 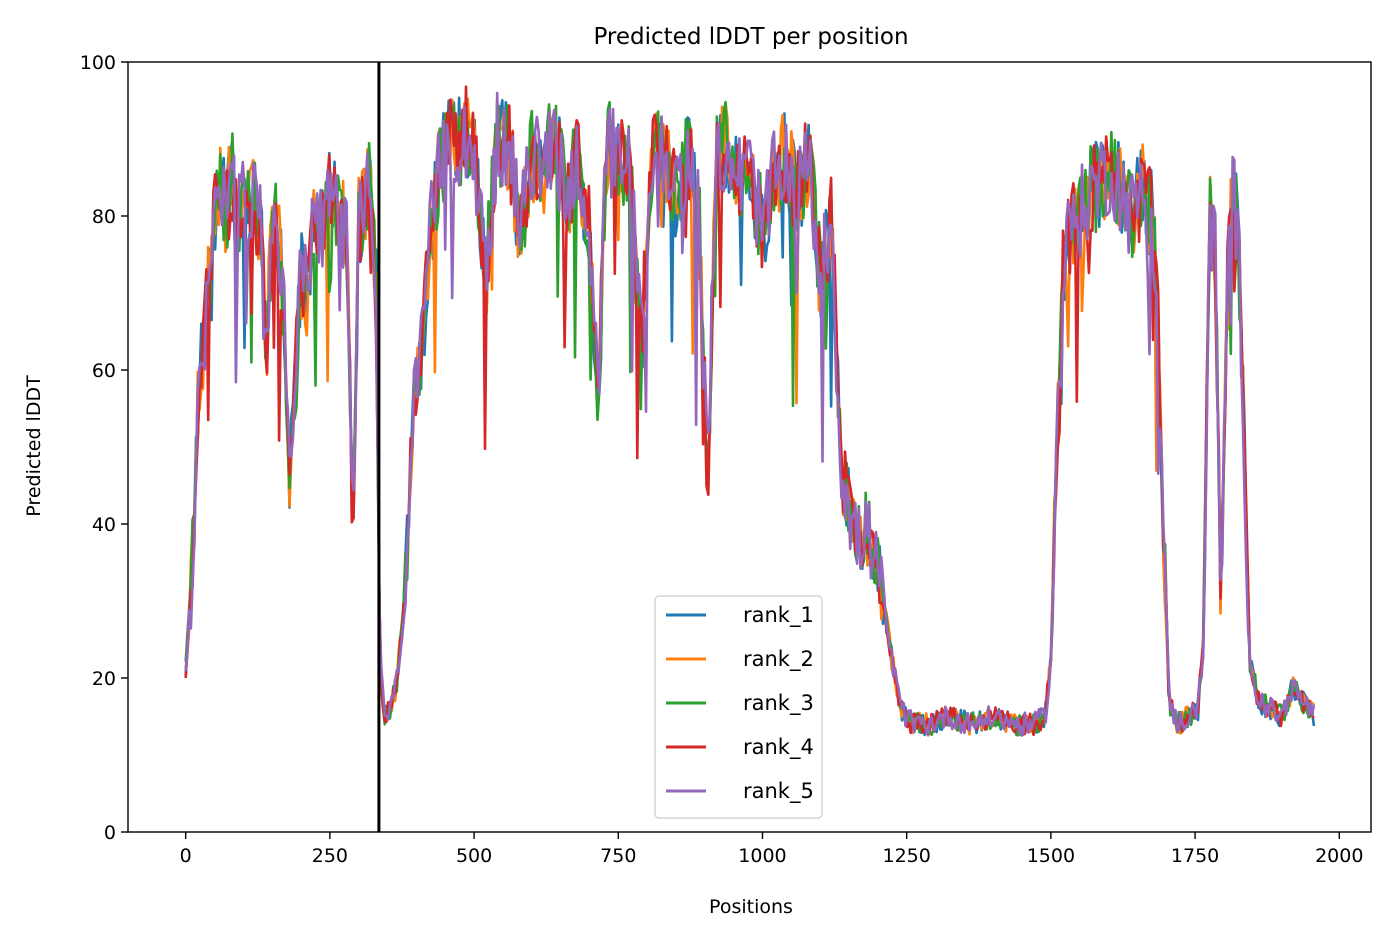 What do you see at coordinates (104, 217) in the screenshot?
I see `y-tick-label: 80` at bounding box center [104, 217].